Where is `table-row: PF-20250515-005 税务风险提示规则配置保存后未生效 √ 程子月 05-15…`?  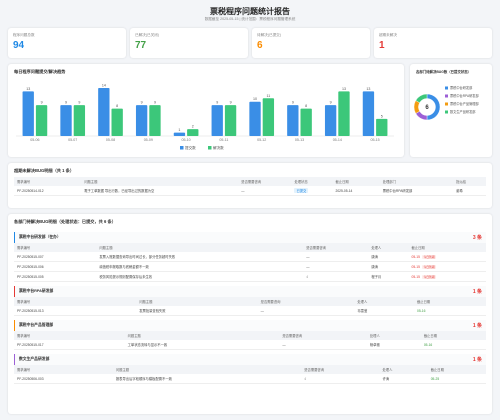
table-row: PF-20250515-005 税务风险提示规则配置保存后未生效 √ 程子月 05-15… is located at coordinates (250, 276).